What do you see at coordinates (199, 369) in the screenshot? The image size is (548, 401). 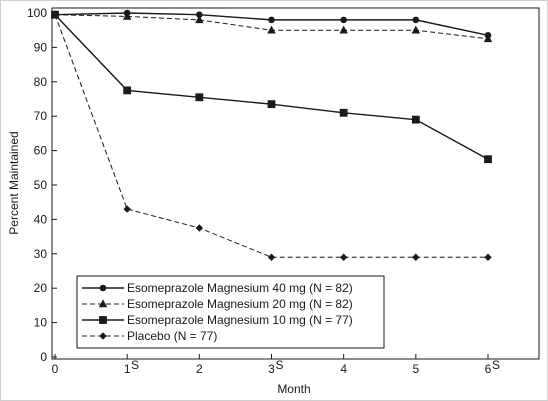 I see `x-tick-label: 2` at bounding box center [199, 369].